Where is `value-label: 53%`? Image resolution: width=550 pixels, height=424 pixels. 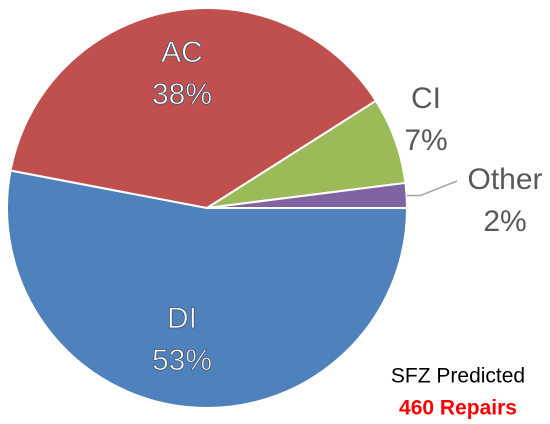 value-label: 53% is located at coordinates (182, 360).